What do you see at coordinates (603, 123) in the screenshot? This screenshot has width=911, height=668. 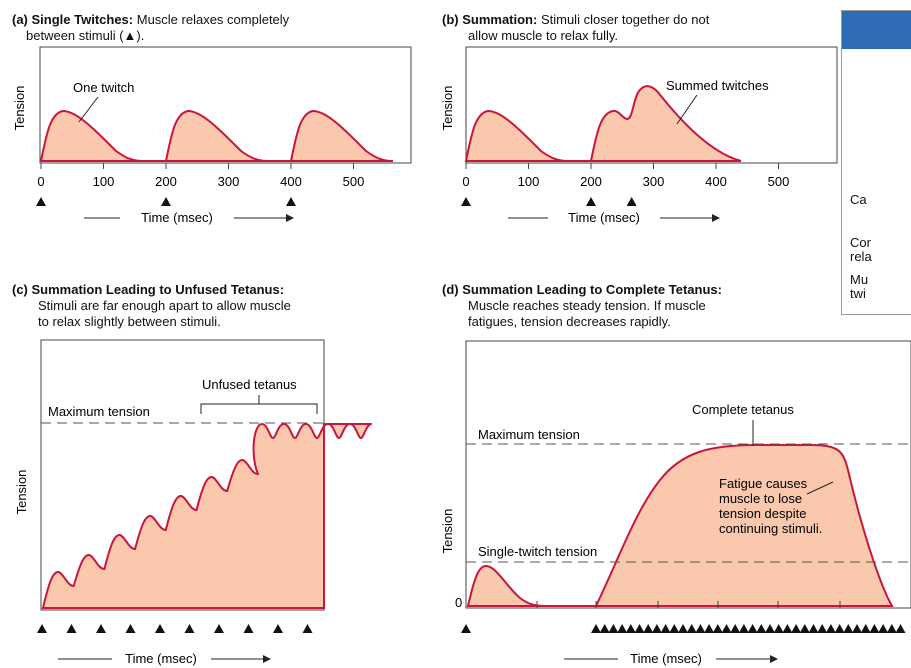 I see `panel-b-tension-curve` at bounding box center [603, 123].